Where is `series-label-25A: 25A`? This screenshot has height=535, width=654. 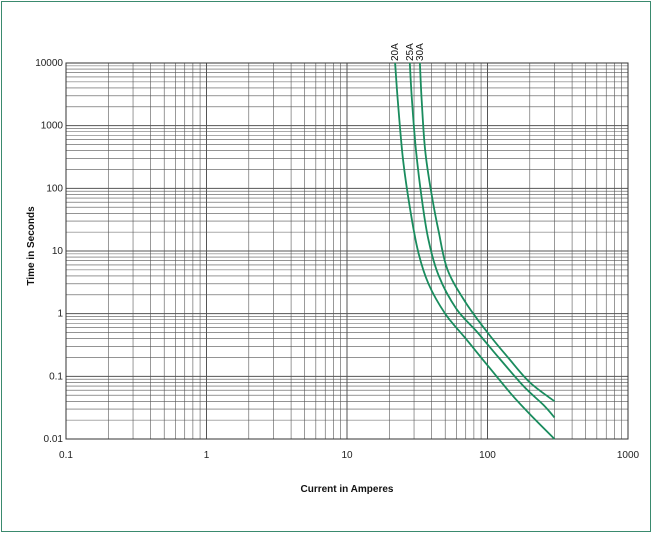
series-label-25A: 25A is located at coordinates (410, 52).